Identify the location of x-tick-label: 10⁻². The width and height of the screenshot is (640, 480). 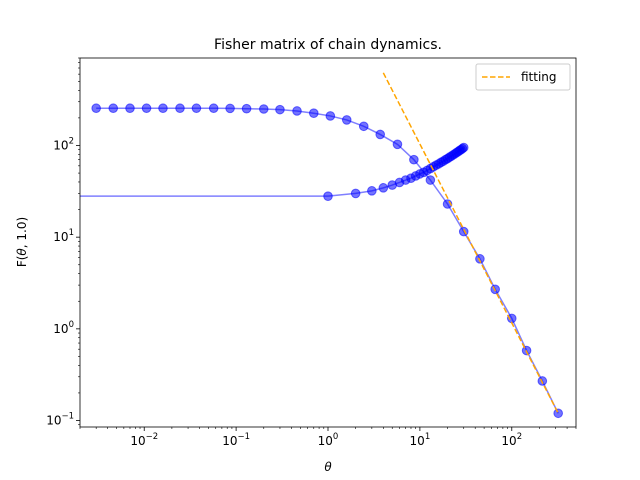
(144, 440).